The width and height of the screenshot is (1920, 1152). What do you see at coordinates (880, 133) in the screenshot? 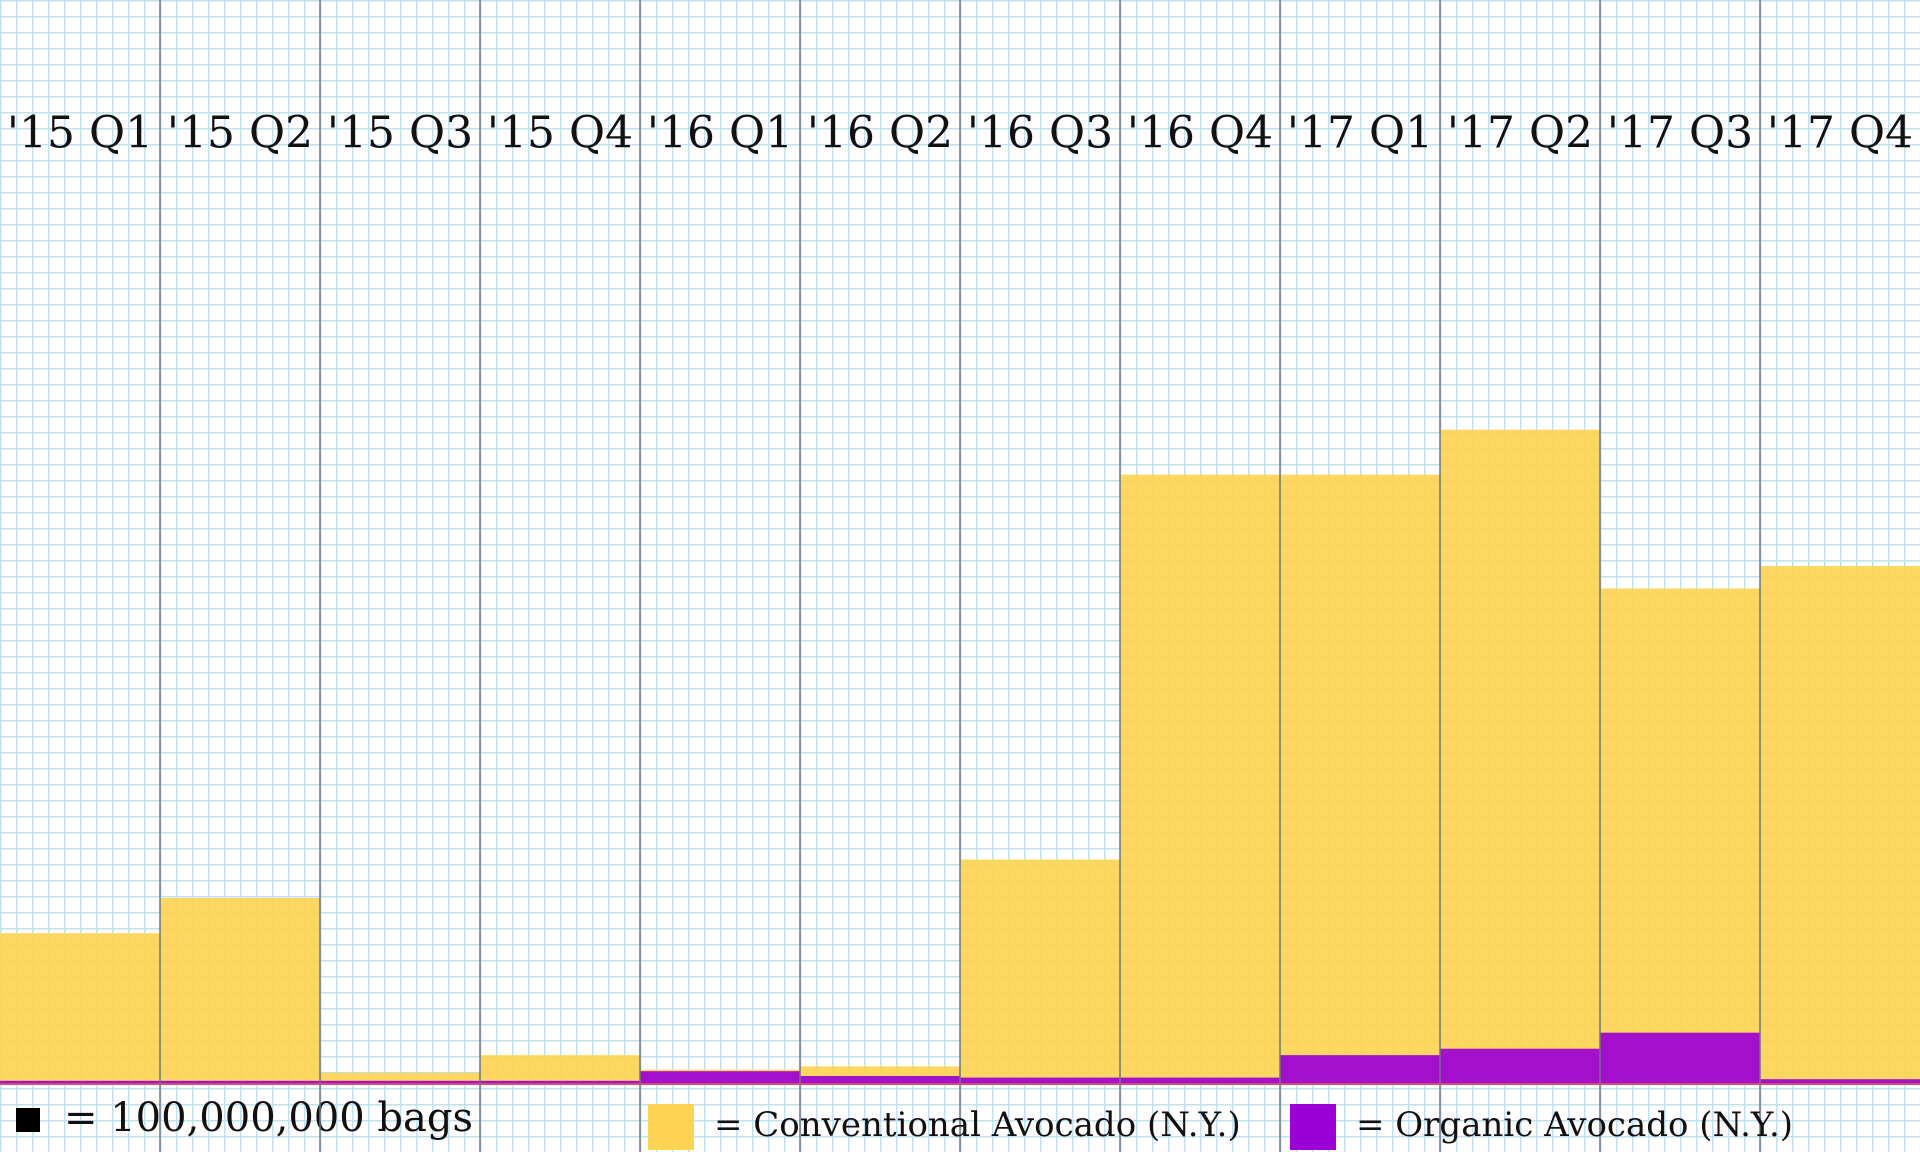
I see `x-tick-label: '16 Q2` at bounding box center [880, 133].